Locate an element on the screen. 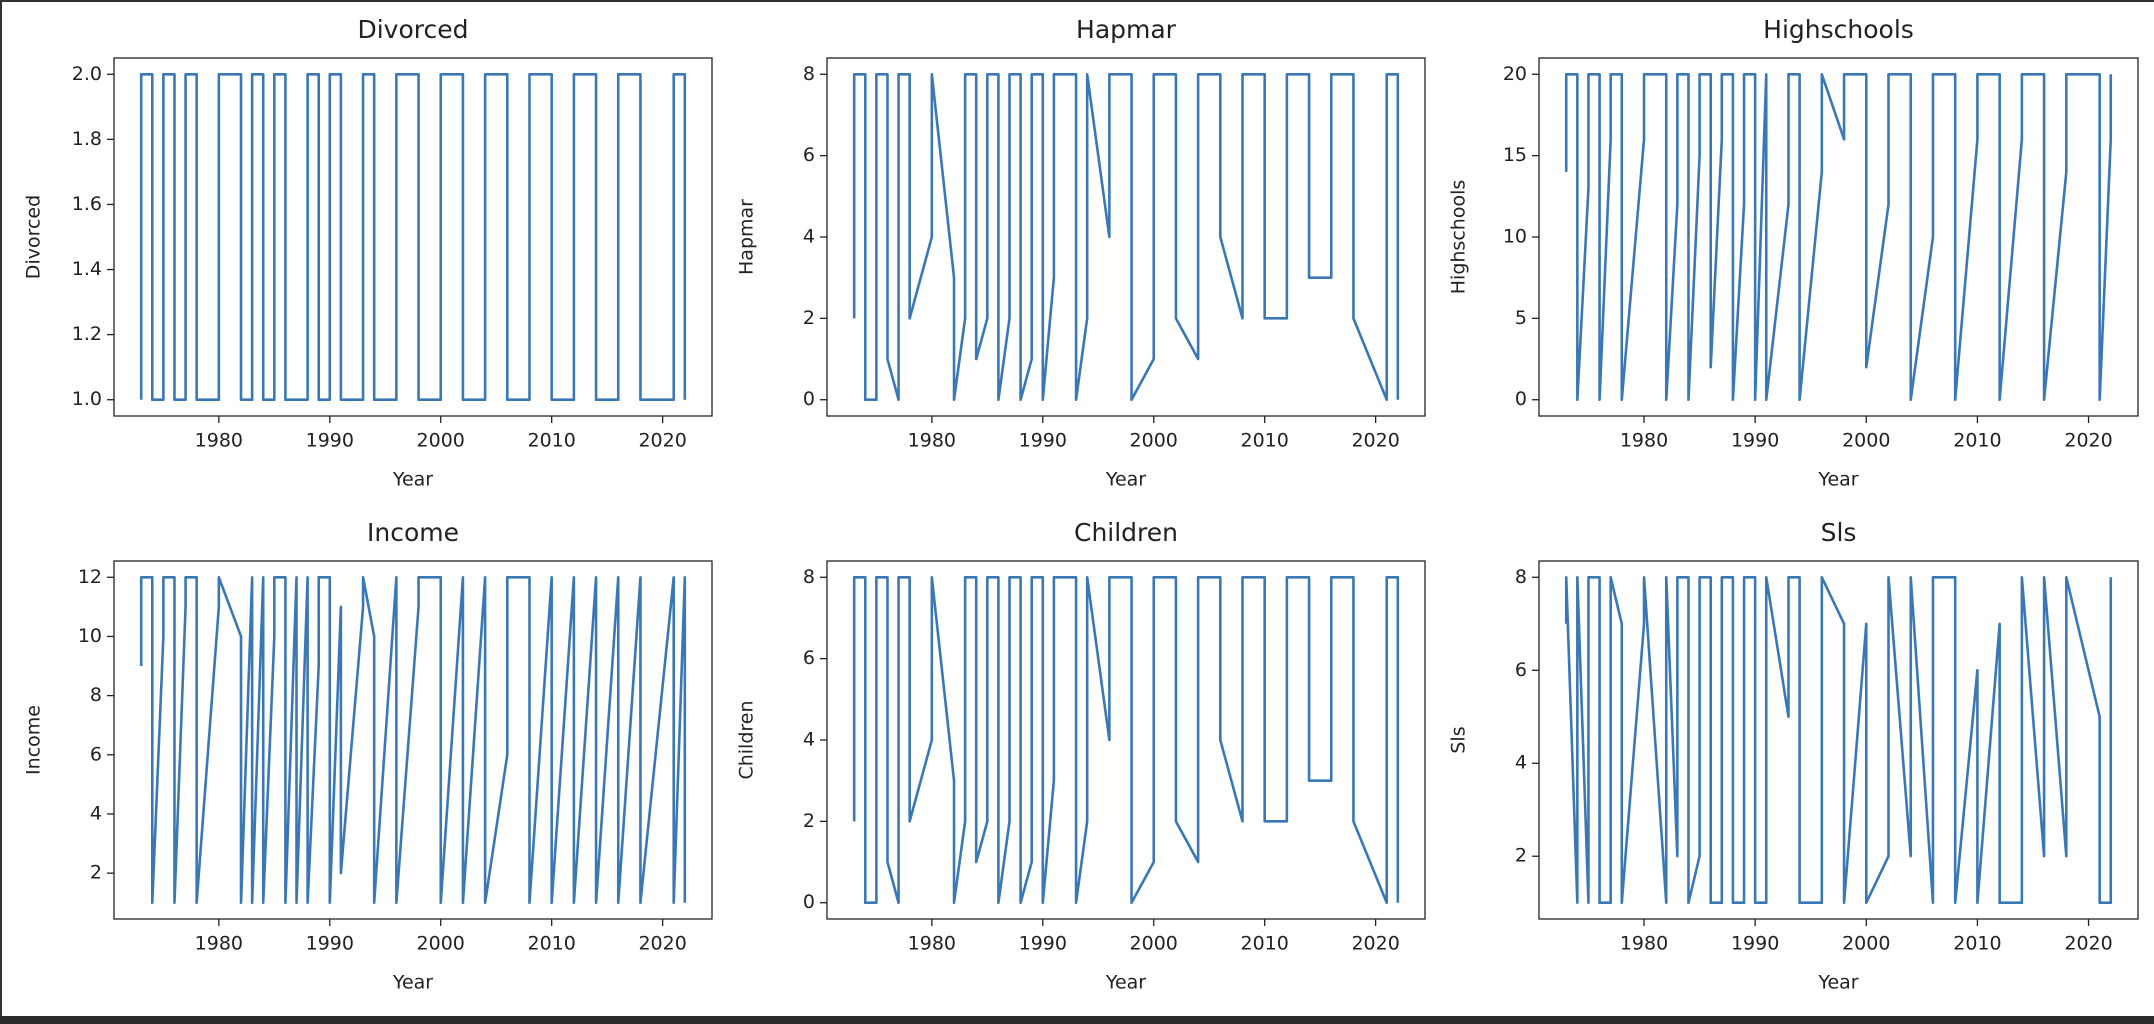 The width and height of the screenshot is (2154, 1024). y-axis-label: Sls is located at coordinates (1459, 739).